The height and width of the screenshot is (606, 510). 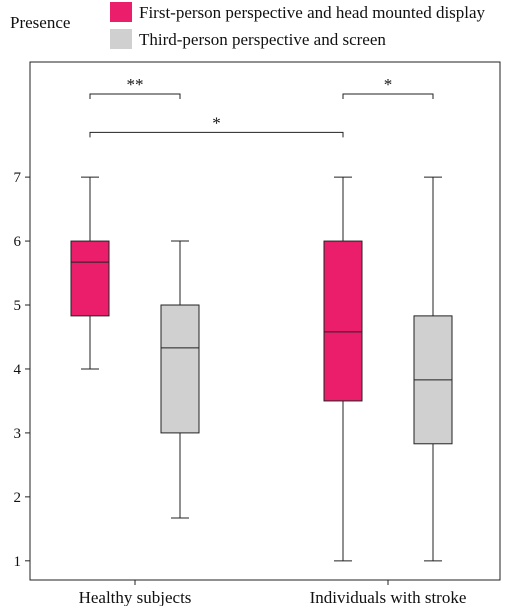 I want to click on legend-label-1: Third-person perspective and screen, so click(x=262, y=39).